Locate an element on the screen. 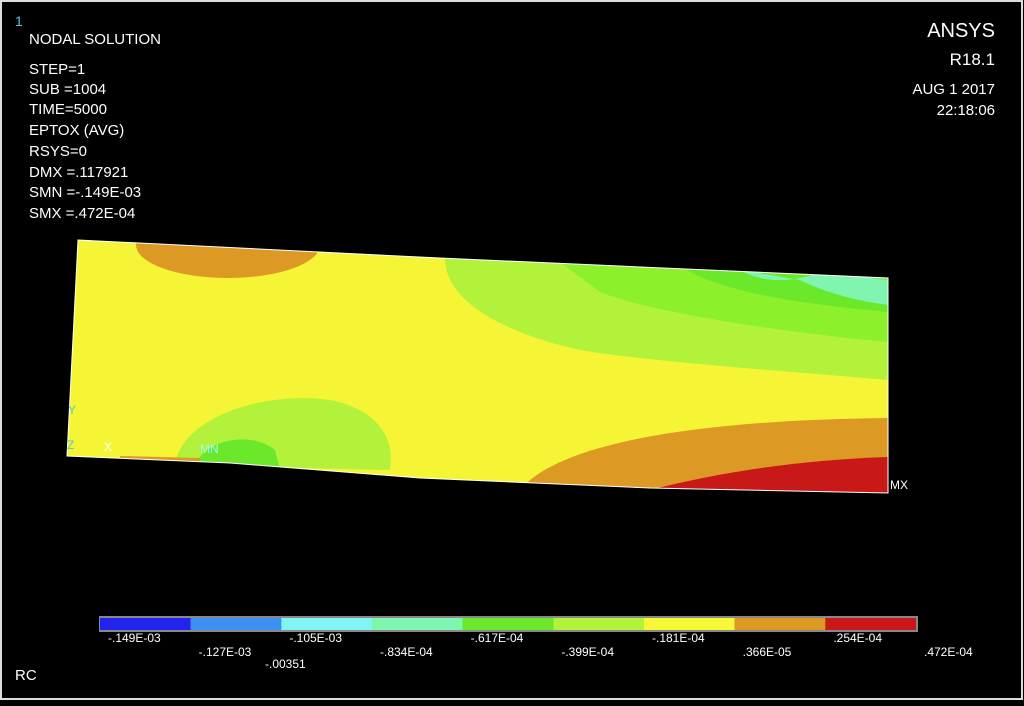  legend-label: -.617E-04 is located at coordinates (497, 638).